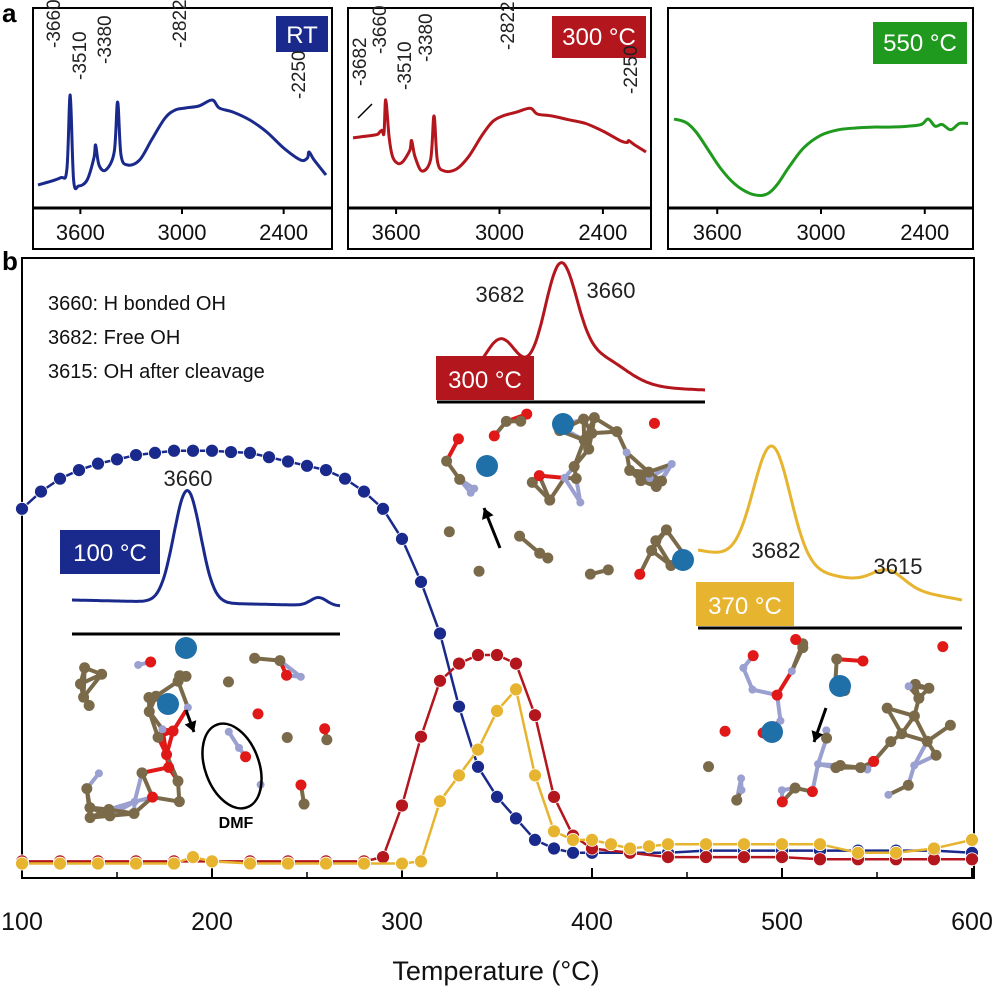  I want to click on panel-letter-a: a, so click(9, 14).